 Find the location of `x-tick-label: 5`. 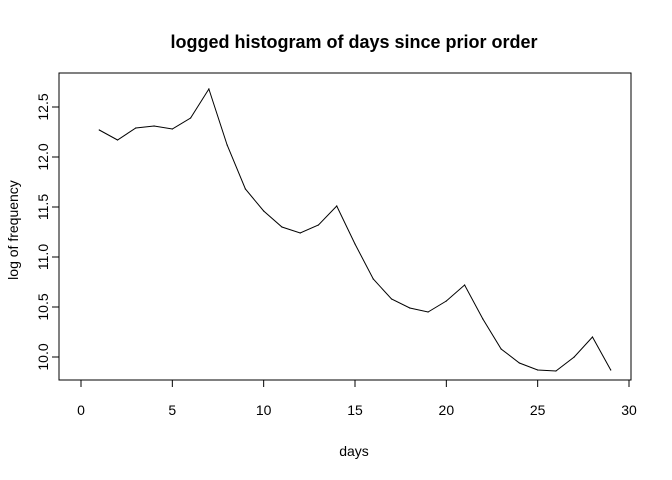

x-tick-label: 5 is located at coordinates (172, 410).